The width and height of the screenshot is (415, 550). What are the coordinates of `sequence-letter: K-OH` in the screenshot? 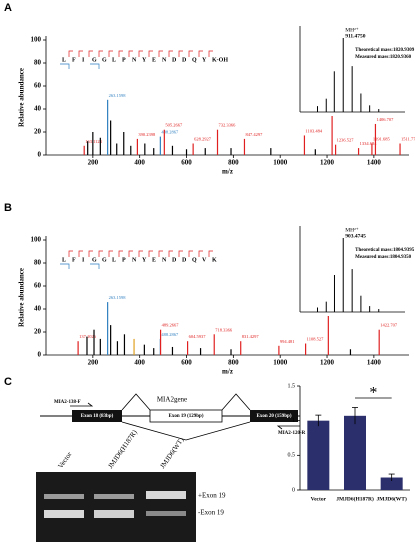 It's located at (220, 60).